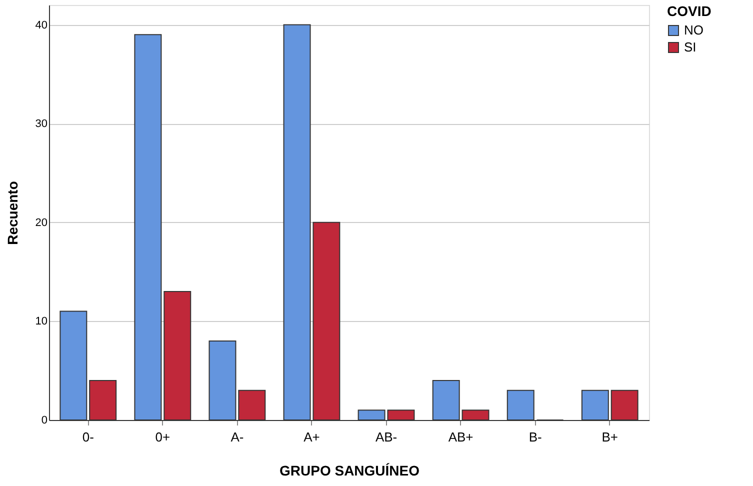 This screenshot has width=753, height=486. What do you see at coordinates (461, 437) in the screenshot?
I see `x-tick-label: AB+` at bounding box center [461, 437].